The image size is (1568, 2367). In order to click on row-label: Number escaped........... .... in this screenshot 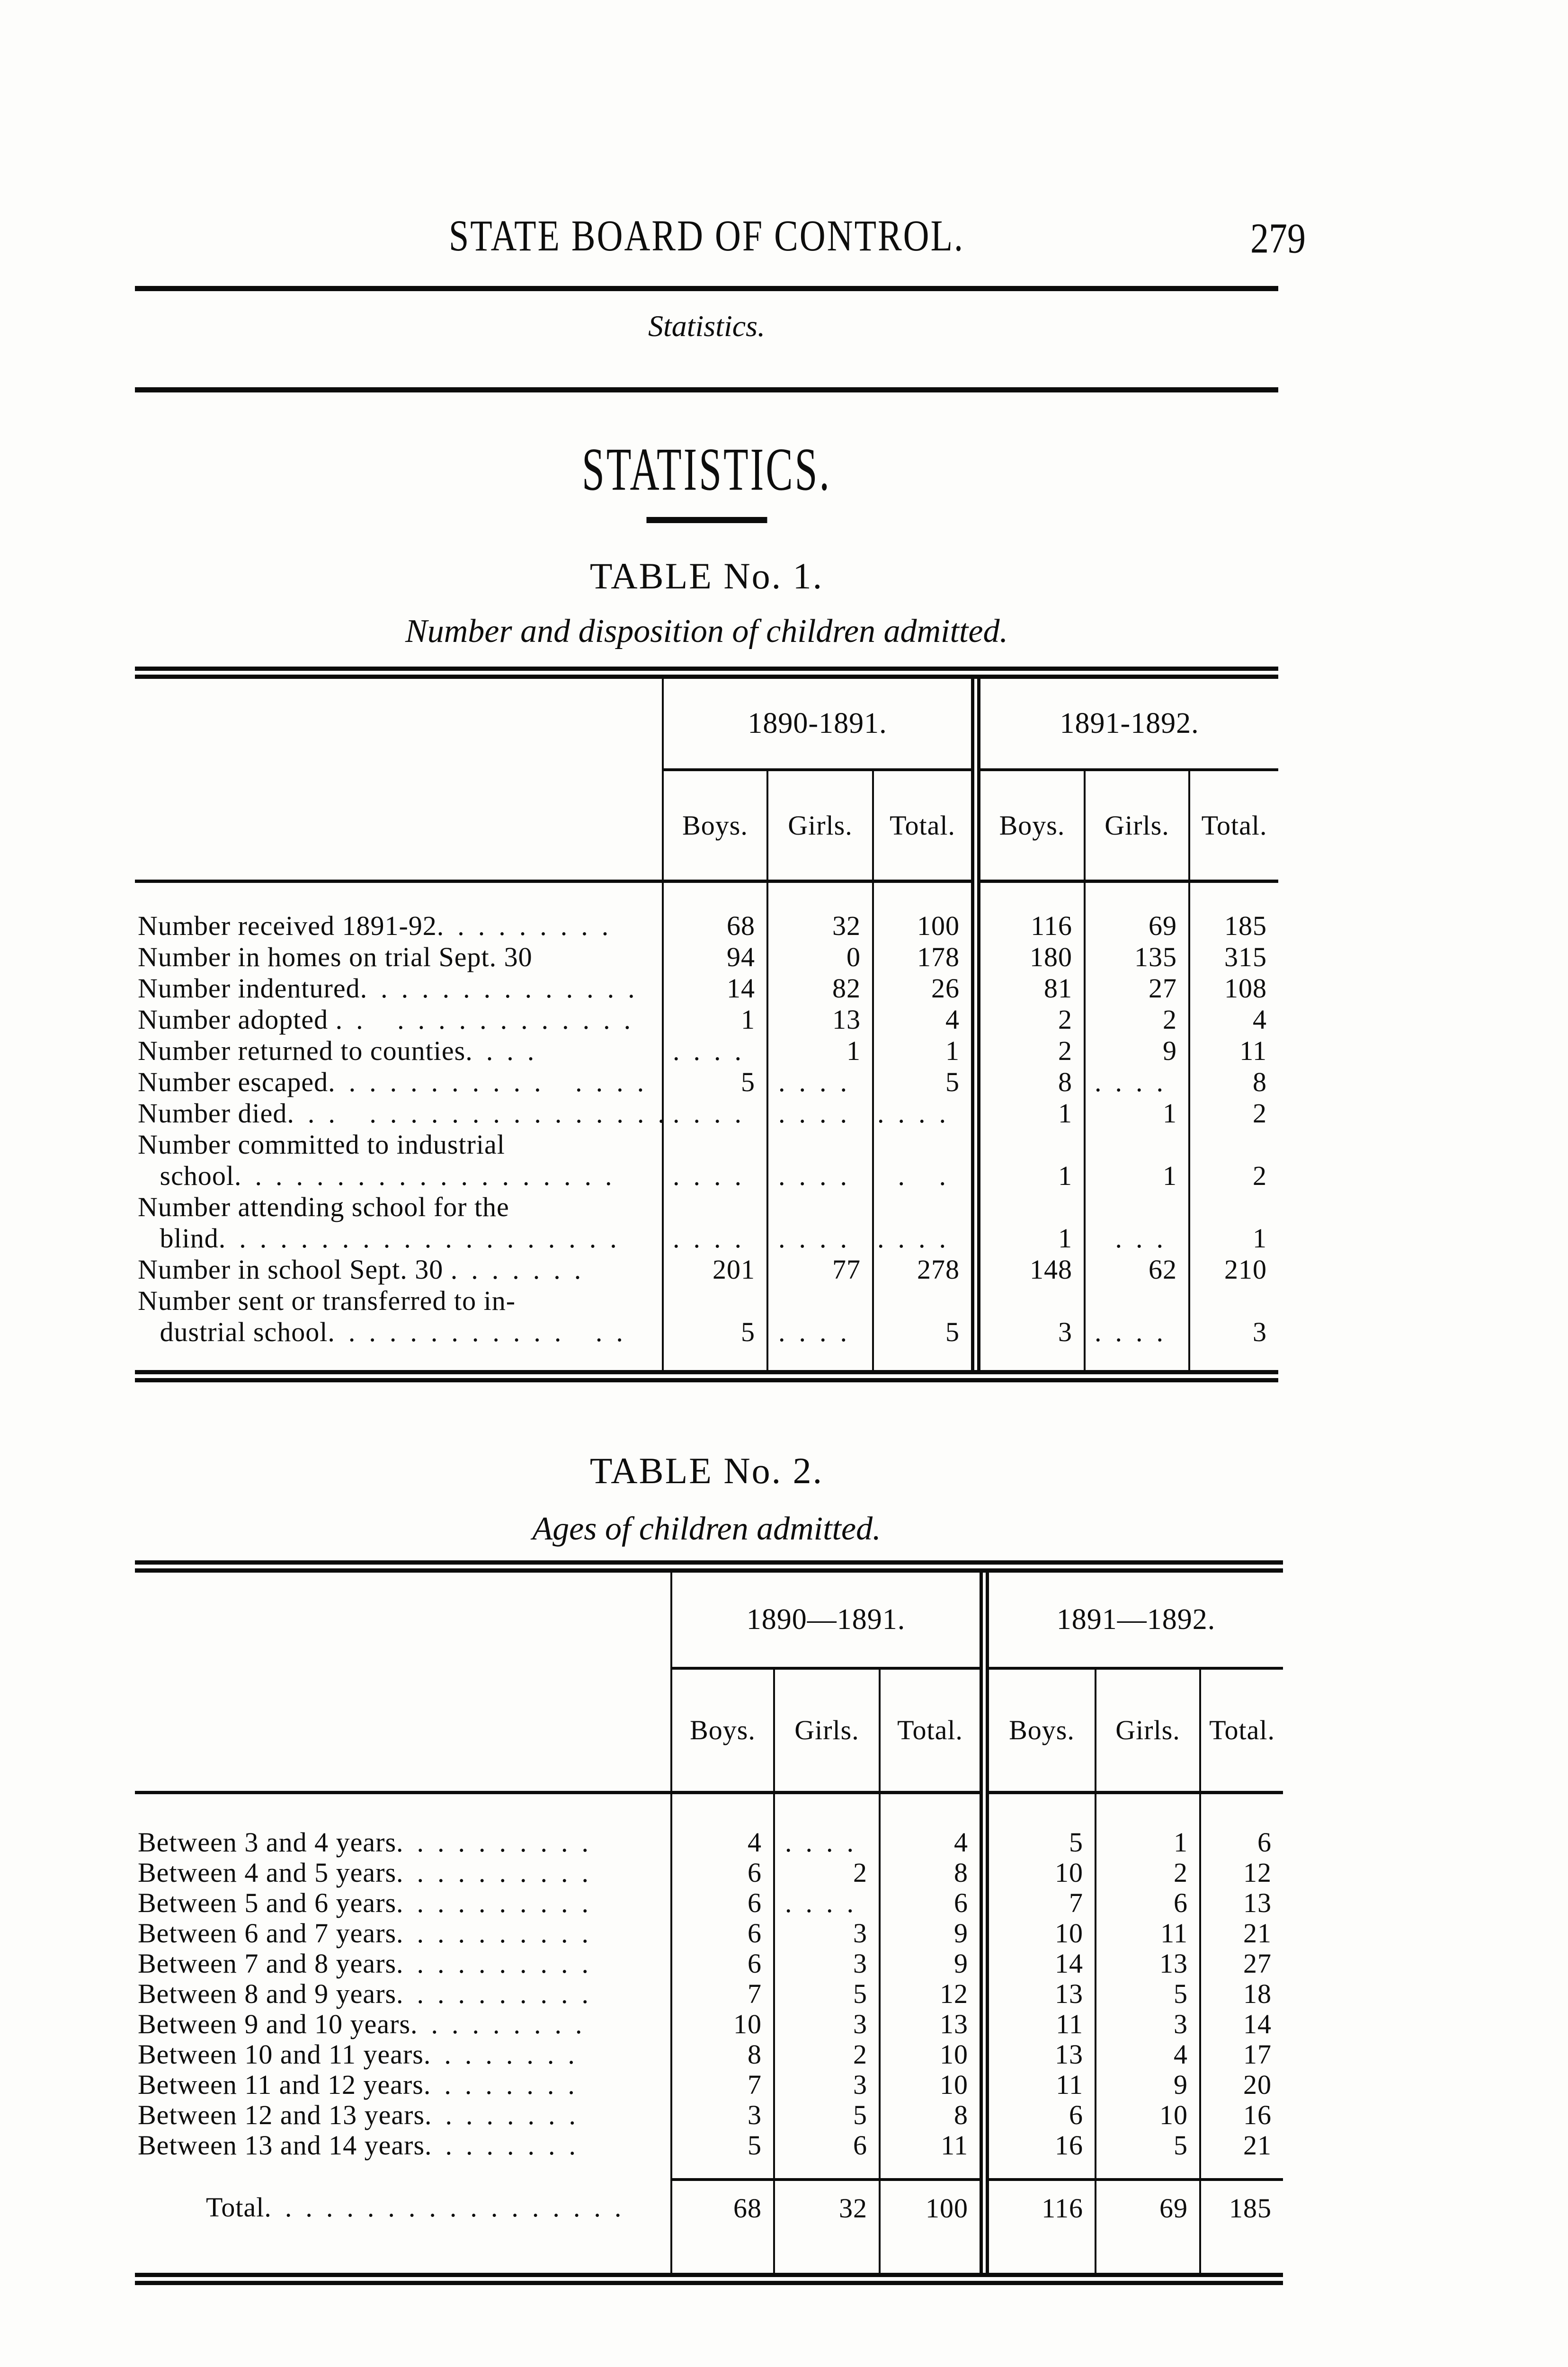, I will do `click(399, 1082)`.